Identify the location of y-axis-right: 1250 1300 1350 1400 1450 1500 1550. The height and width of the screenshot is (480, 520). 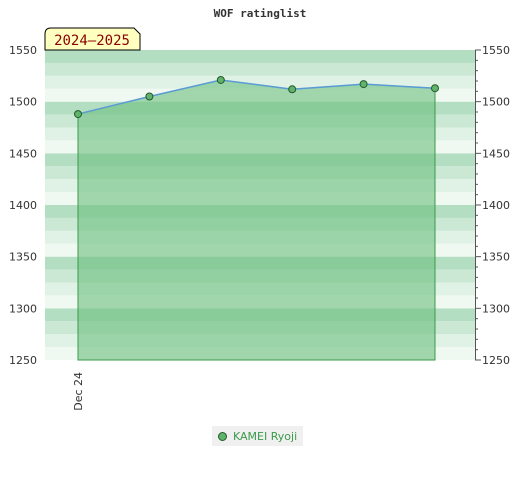
(492, 205).